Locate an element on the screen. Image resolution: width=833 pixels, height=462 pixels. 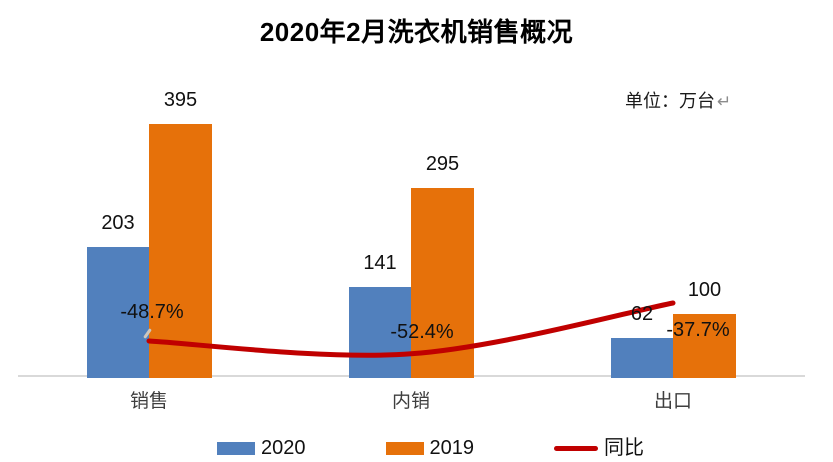
value-label-2019-2: 100 is located at coordinates (704, 290).